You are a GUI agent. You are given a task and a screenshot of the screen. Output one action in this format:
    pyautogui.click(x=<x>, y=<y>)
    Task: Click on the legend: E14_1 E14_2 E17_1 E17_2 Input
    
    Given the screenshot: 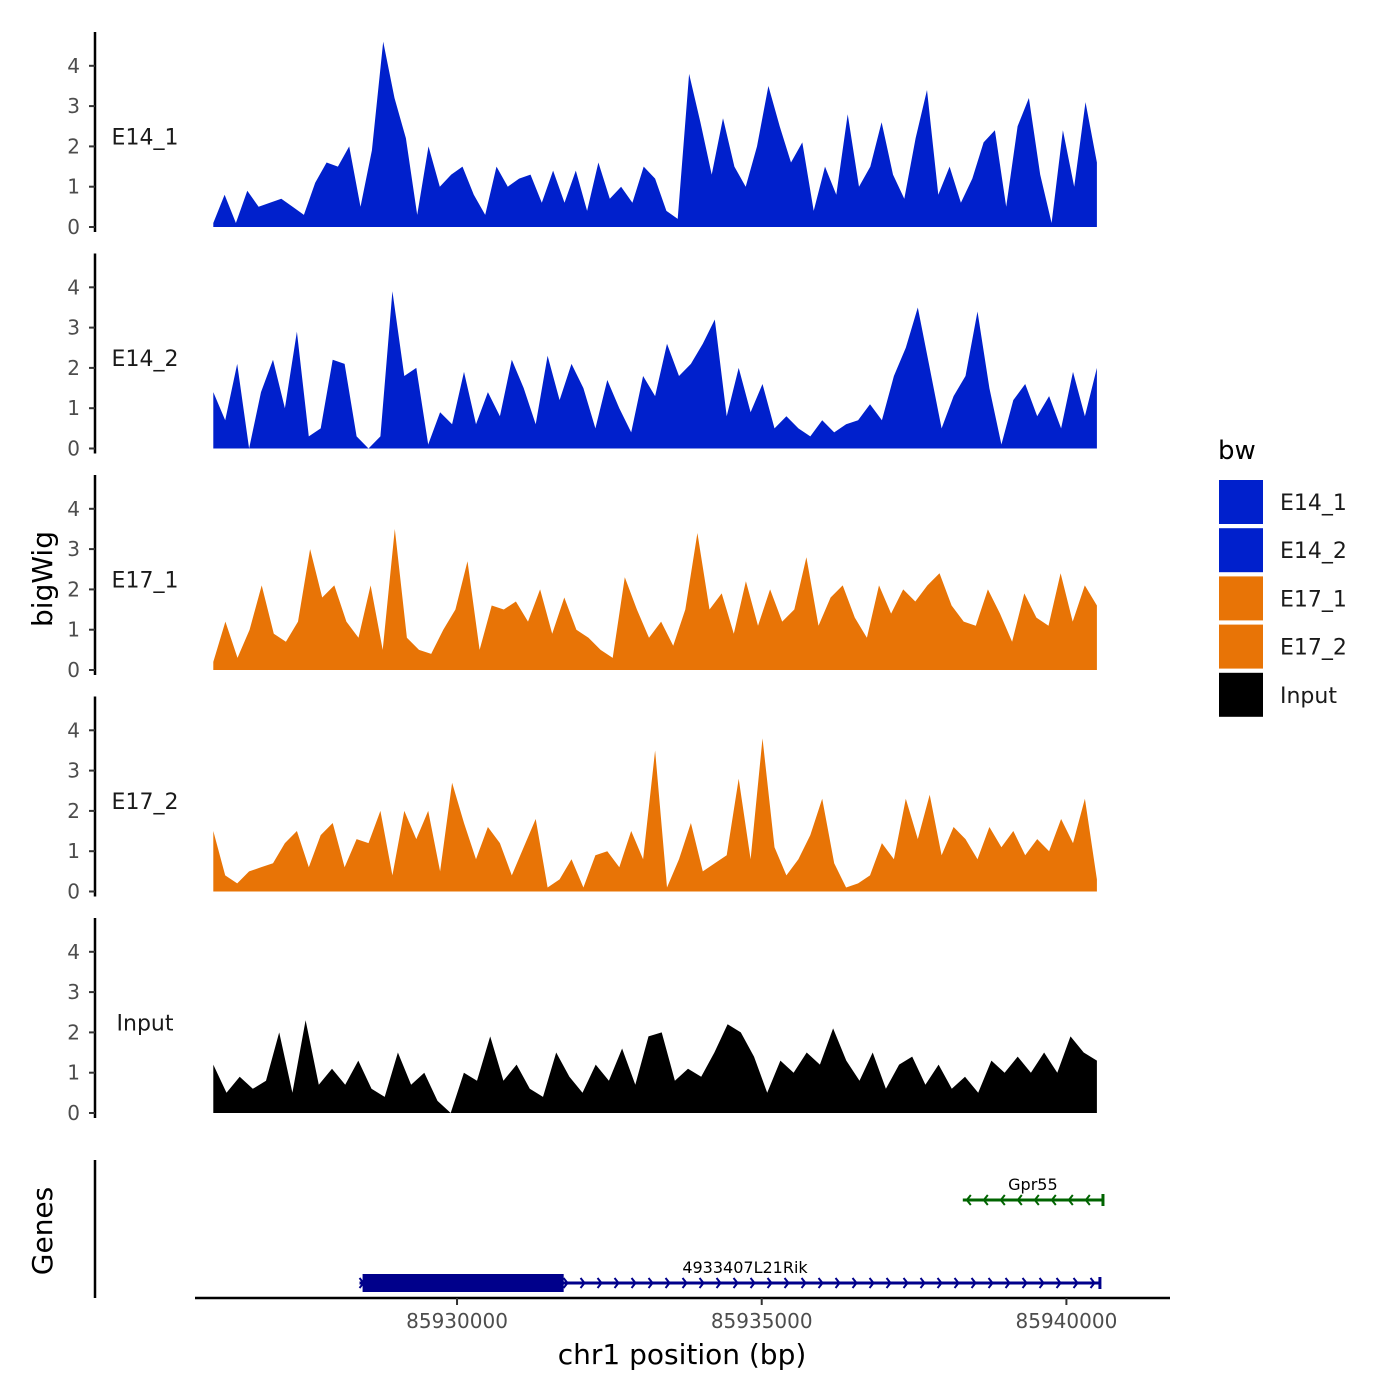 What is the action you would take?
    pyautogui.click(x=1283, y=598)
    